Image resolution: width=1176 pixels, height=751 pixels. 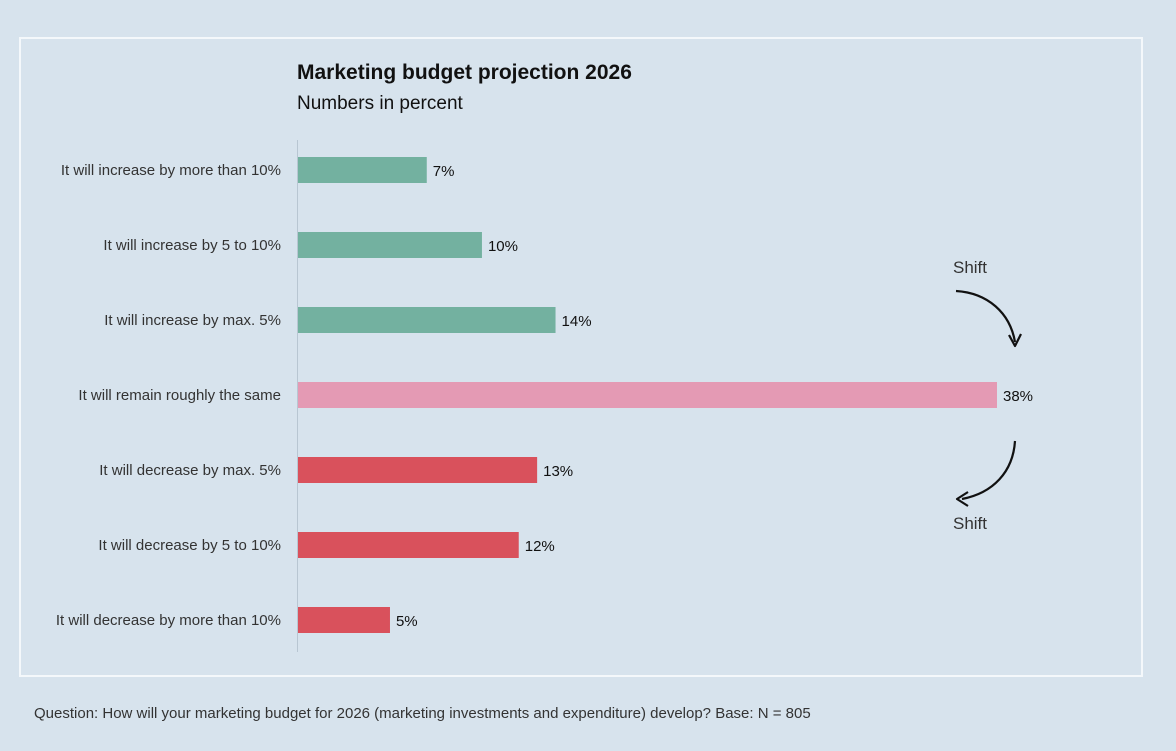 What do you see at coordinates (1018, 396) in the screenshot?
I see `bar-value-label: 38%` at bounding box center [1018, 396].